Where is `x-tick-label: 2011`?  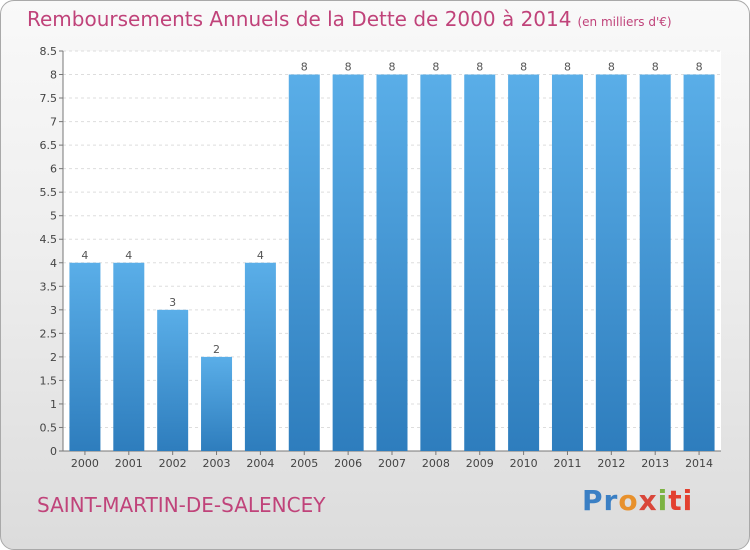 x-tick-label: 2011 is located at coordinates (567, 463).